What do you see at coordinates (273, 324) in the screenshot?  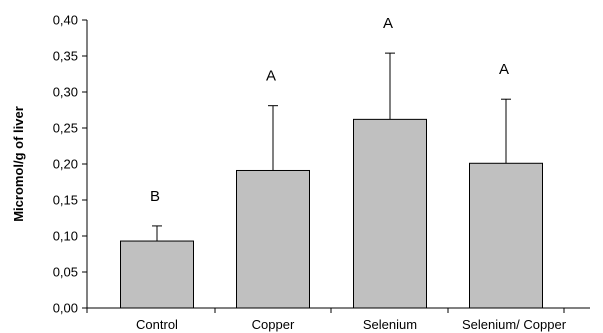 I see `x-tick-label: Copper` at bounding box center [273, 324].